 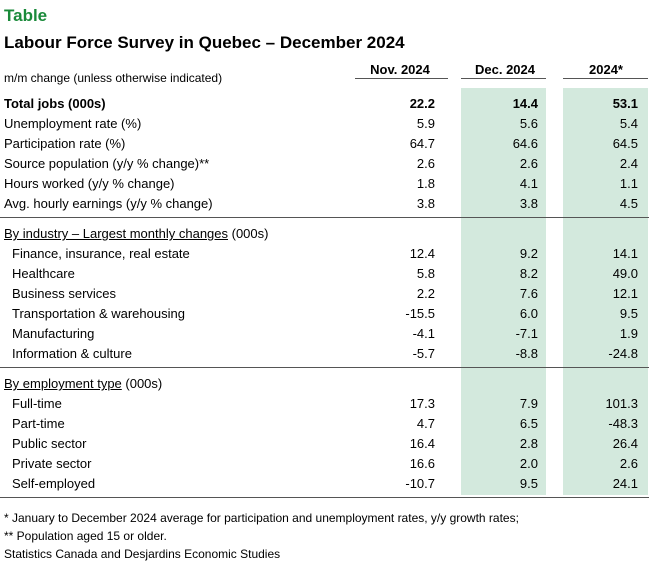 I want to click on row-label: Transportation & warehousing, so click(x=98, y=313).